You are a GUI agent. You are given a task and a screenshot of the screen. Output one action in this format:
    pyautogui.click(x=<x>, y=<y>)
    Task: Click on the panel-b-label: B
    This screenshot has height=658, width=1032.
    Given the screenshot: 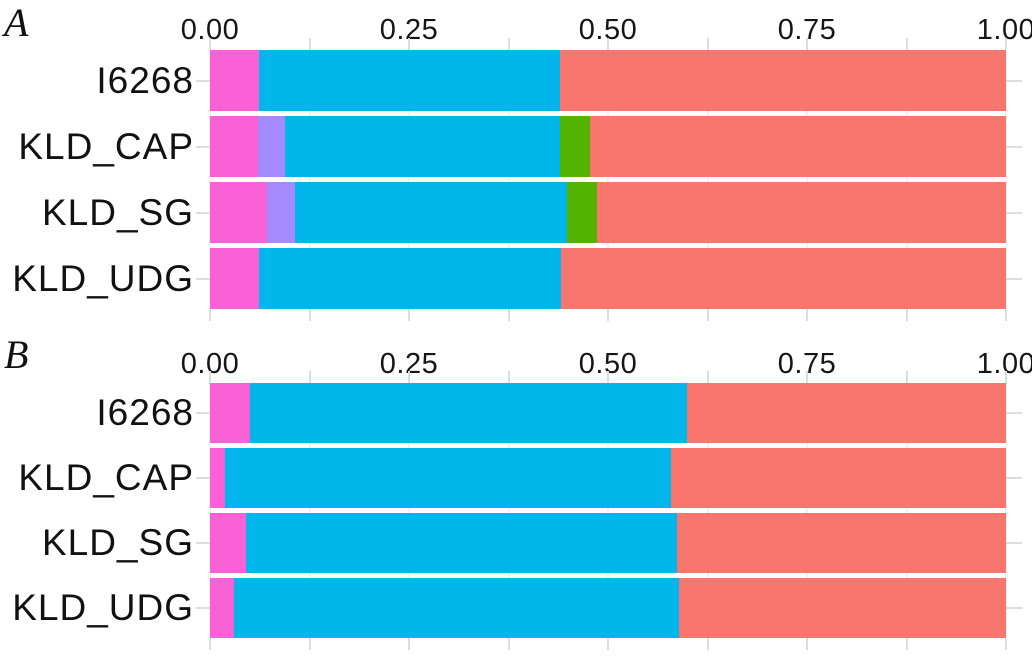 What is the action you would take?
    pyautogui.click(x=16, y=354)
    